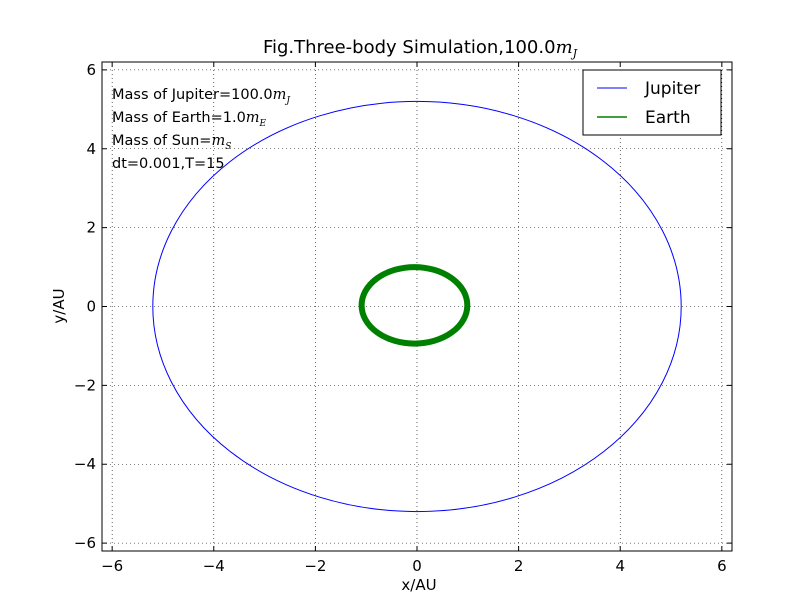 The width and height of the screenshot is (812, 616). Describe the element at coordinates (519, 566) in the screenshot. I see `x-tick-label: 2` at that location.